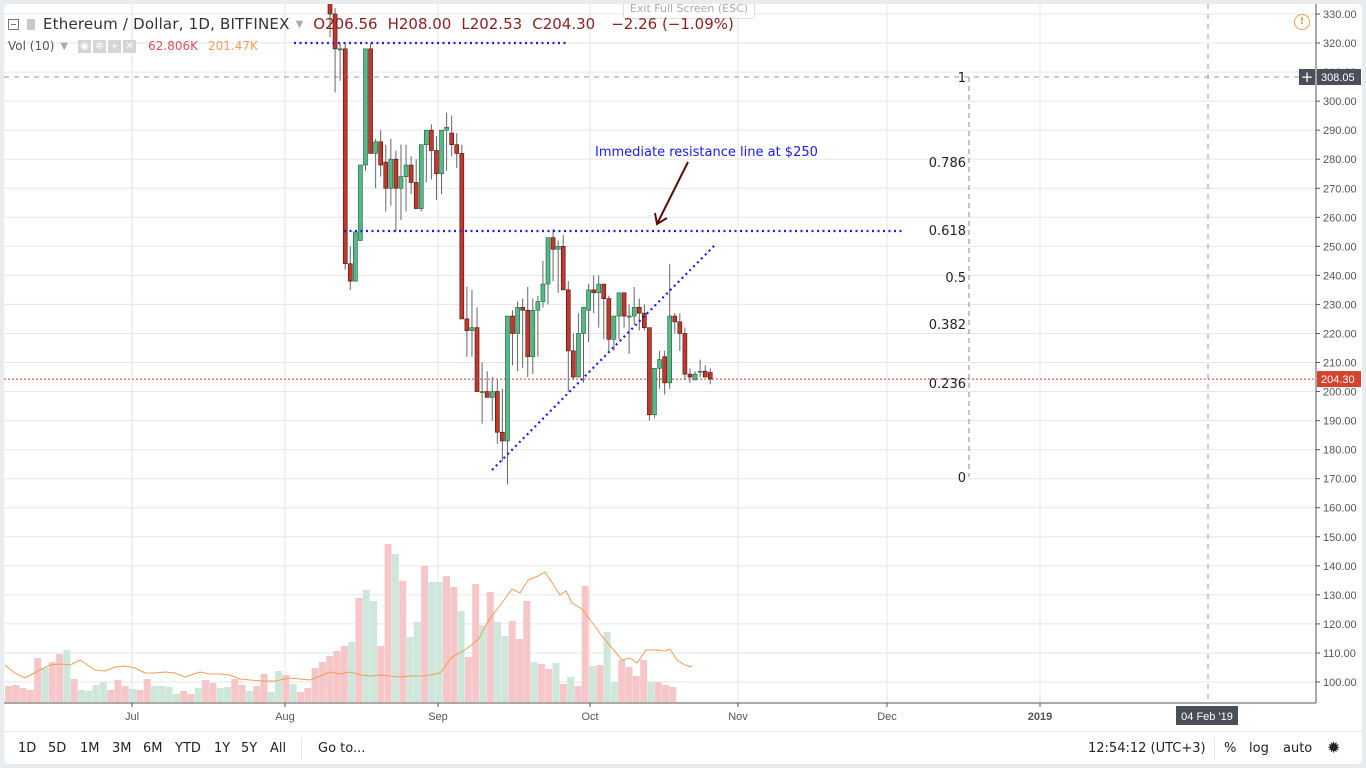 The image size is (1366, 768). I want to click on range-5d: 5D, so click(57, 748).